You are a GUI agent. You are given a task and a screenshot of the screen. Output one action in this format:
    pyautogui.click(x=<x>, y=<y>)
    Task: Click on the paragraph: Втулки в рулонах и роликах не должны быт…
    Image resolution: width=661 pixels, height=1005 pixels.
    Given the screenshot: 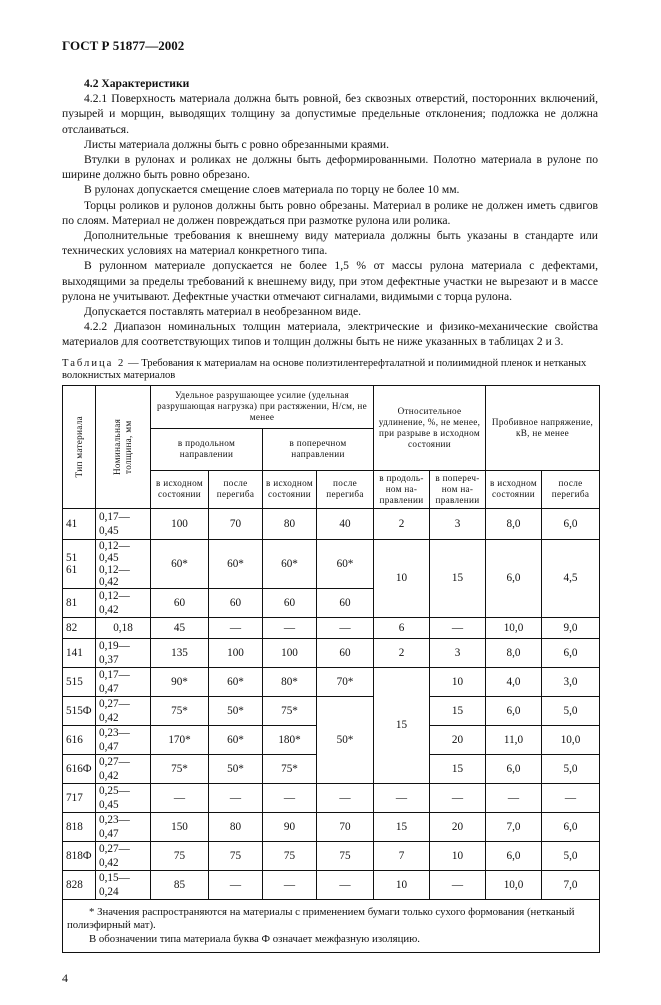 What is the action you would take?
    pyautogui.click(x=330, y=167)
    